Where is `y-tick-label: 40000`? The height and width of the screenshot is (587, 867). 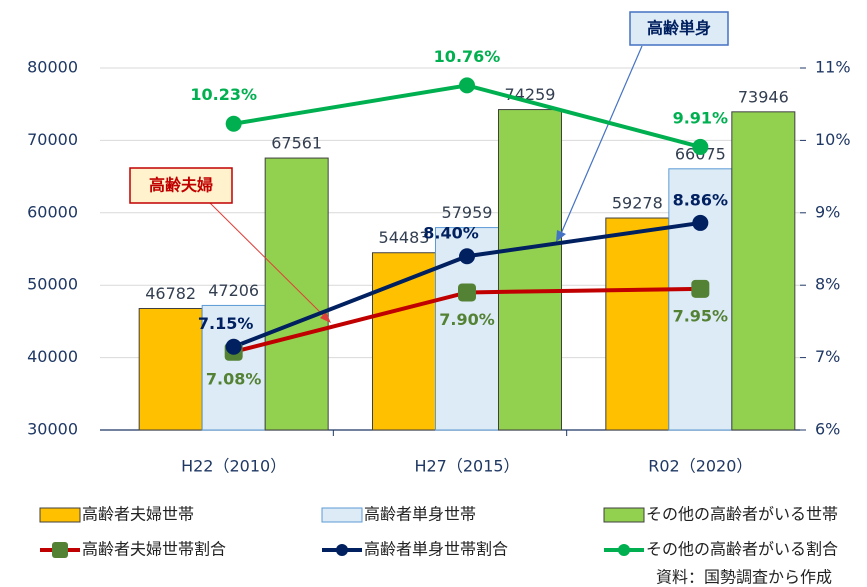 y-tick-label: 40000 is located at coordinates (52, 356).